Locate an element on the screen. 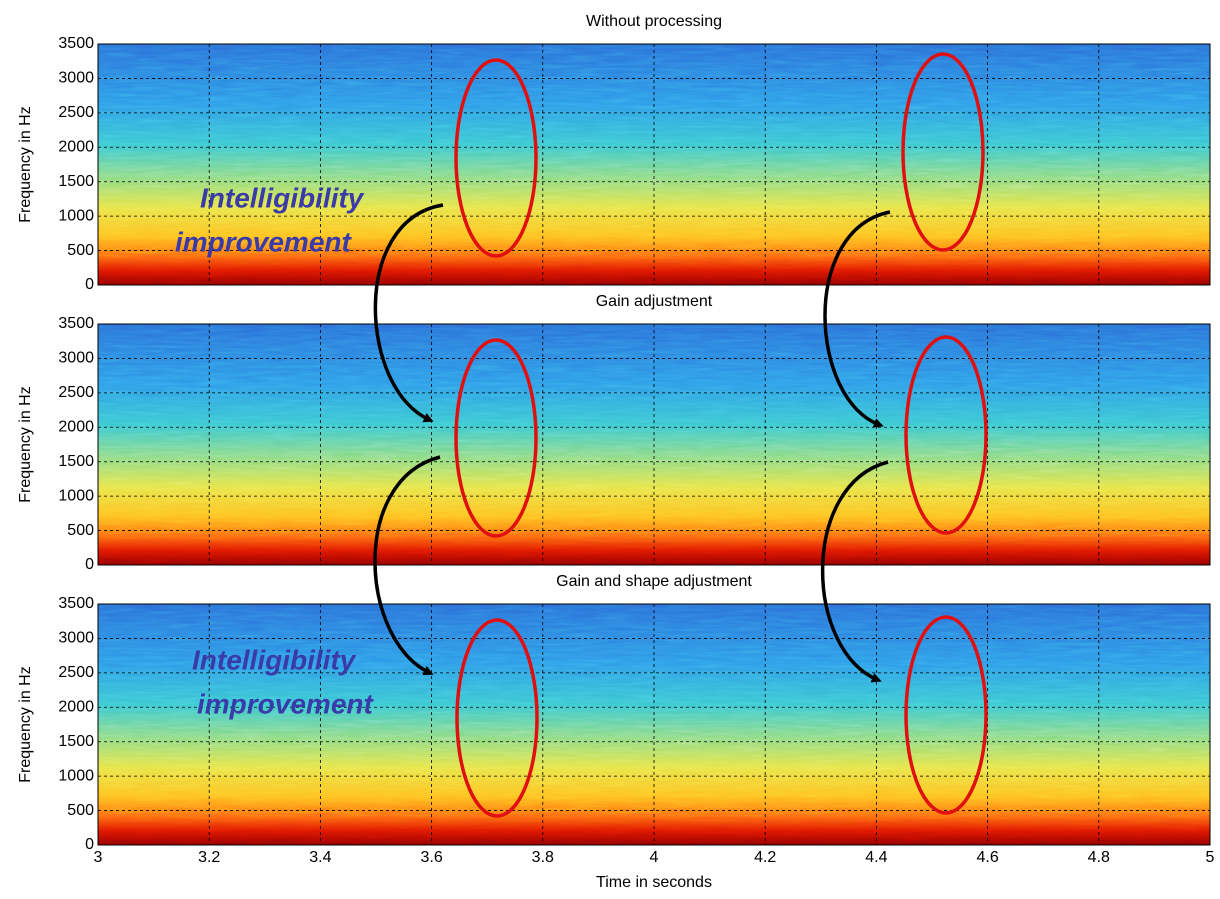 Image resolution: width=1220 pixels, height=899 pixels. panel-title: Gain and shape adjustment is located at coordinates (654, 581).